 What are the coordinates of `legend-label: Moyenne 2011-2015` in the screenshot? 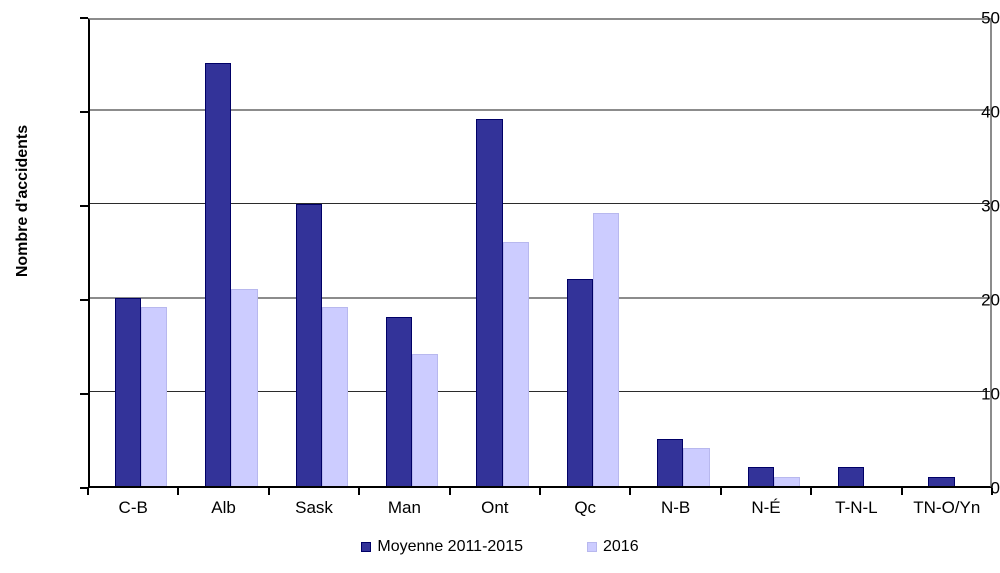 It's located at (450, 546).